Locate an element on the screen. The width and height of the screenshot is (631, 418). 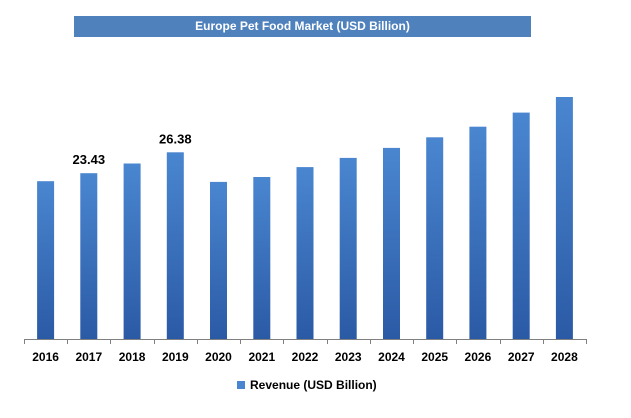
bar-2022 is located at coordinates (305, 253).